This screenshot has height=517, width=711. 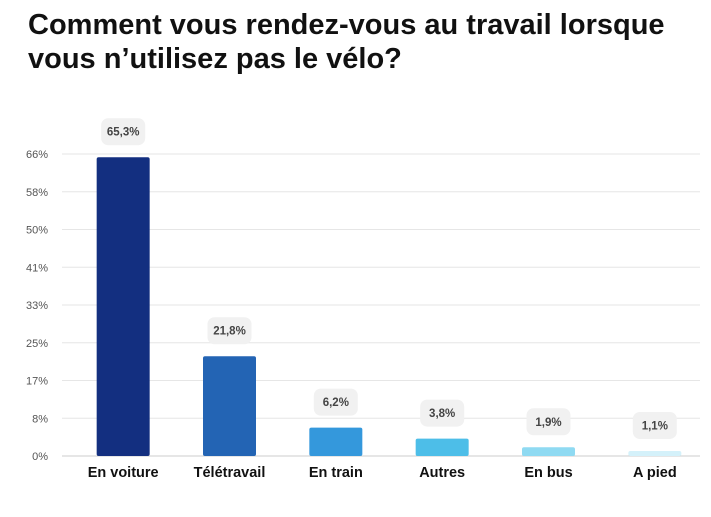 What do you see at coordinates (655, 473) in the screenshot?
I see `category-label: A pied` at bounding box center [655, 473].